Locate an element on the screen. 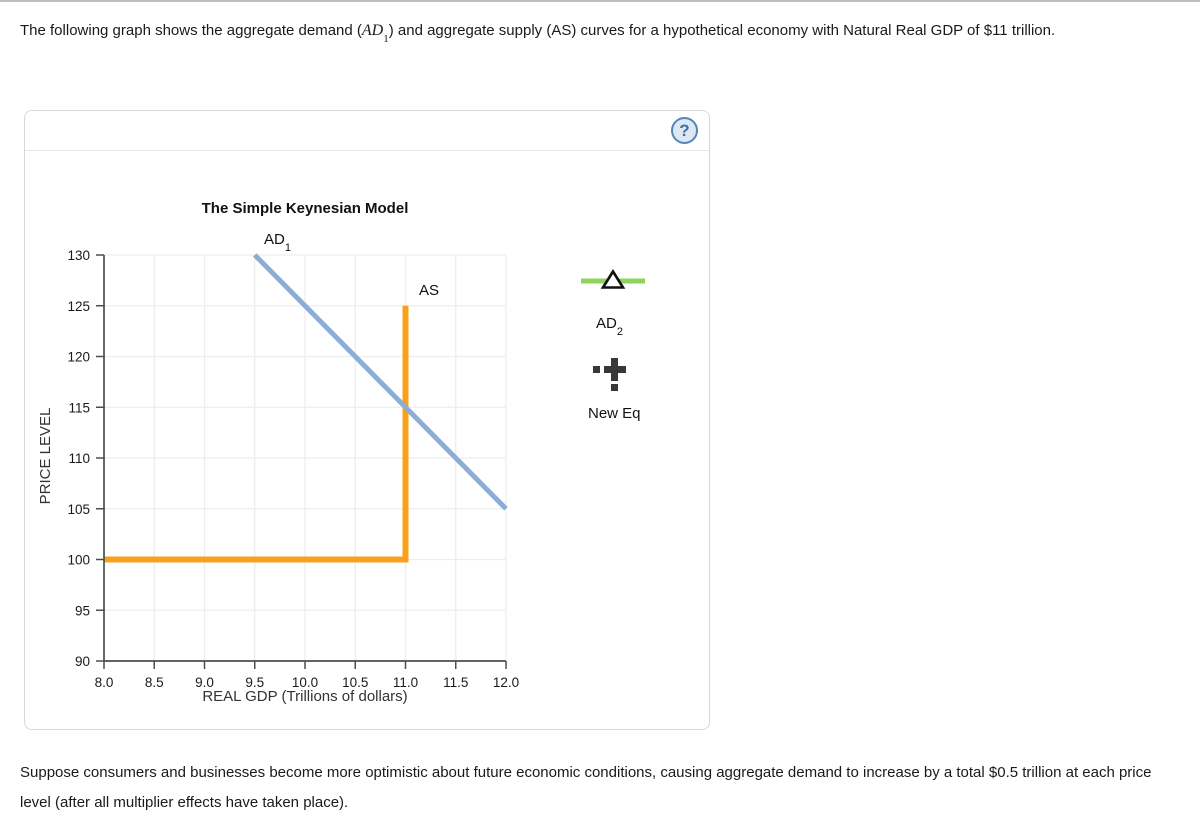 This screenshot has width=1200, height=822. dashed-cross-icon is located at coordinates (609, 374).